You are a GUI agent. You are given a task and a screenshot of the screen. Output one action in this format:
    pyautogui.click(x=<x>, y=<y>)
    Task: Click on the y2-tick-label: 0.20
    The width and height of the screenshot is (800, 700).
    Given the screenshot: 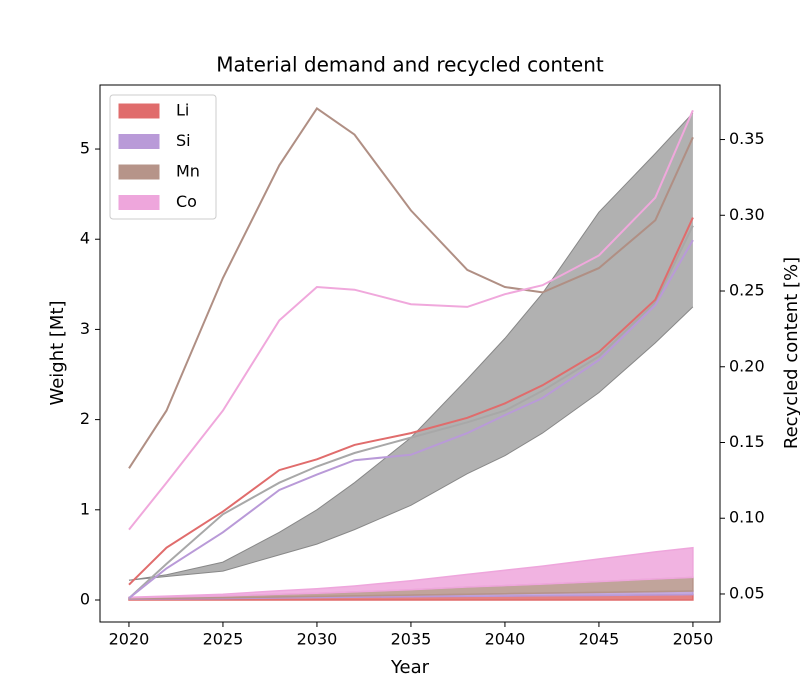 What is the action you would take?
    pyautogui.click(x=747, y=365)
    